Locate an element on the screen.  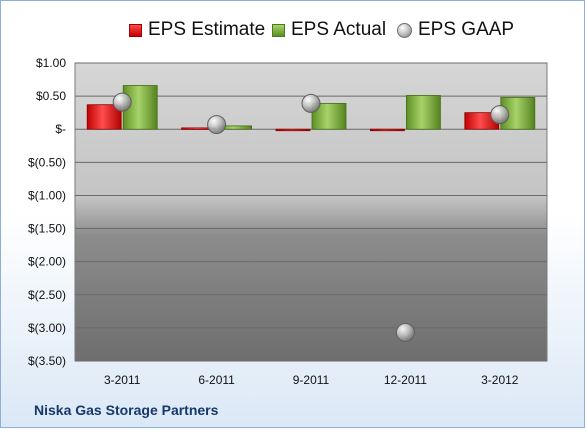
legend-item-eps-estimate: EPS Estimate is located at coordinates (197, 30).